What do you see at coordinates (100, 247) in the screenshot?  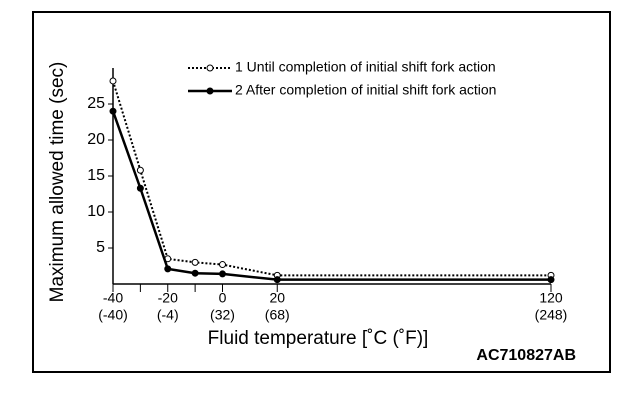 I see `y-tick-label: 5` at bounding box center [100, 247].